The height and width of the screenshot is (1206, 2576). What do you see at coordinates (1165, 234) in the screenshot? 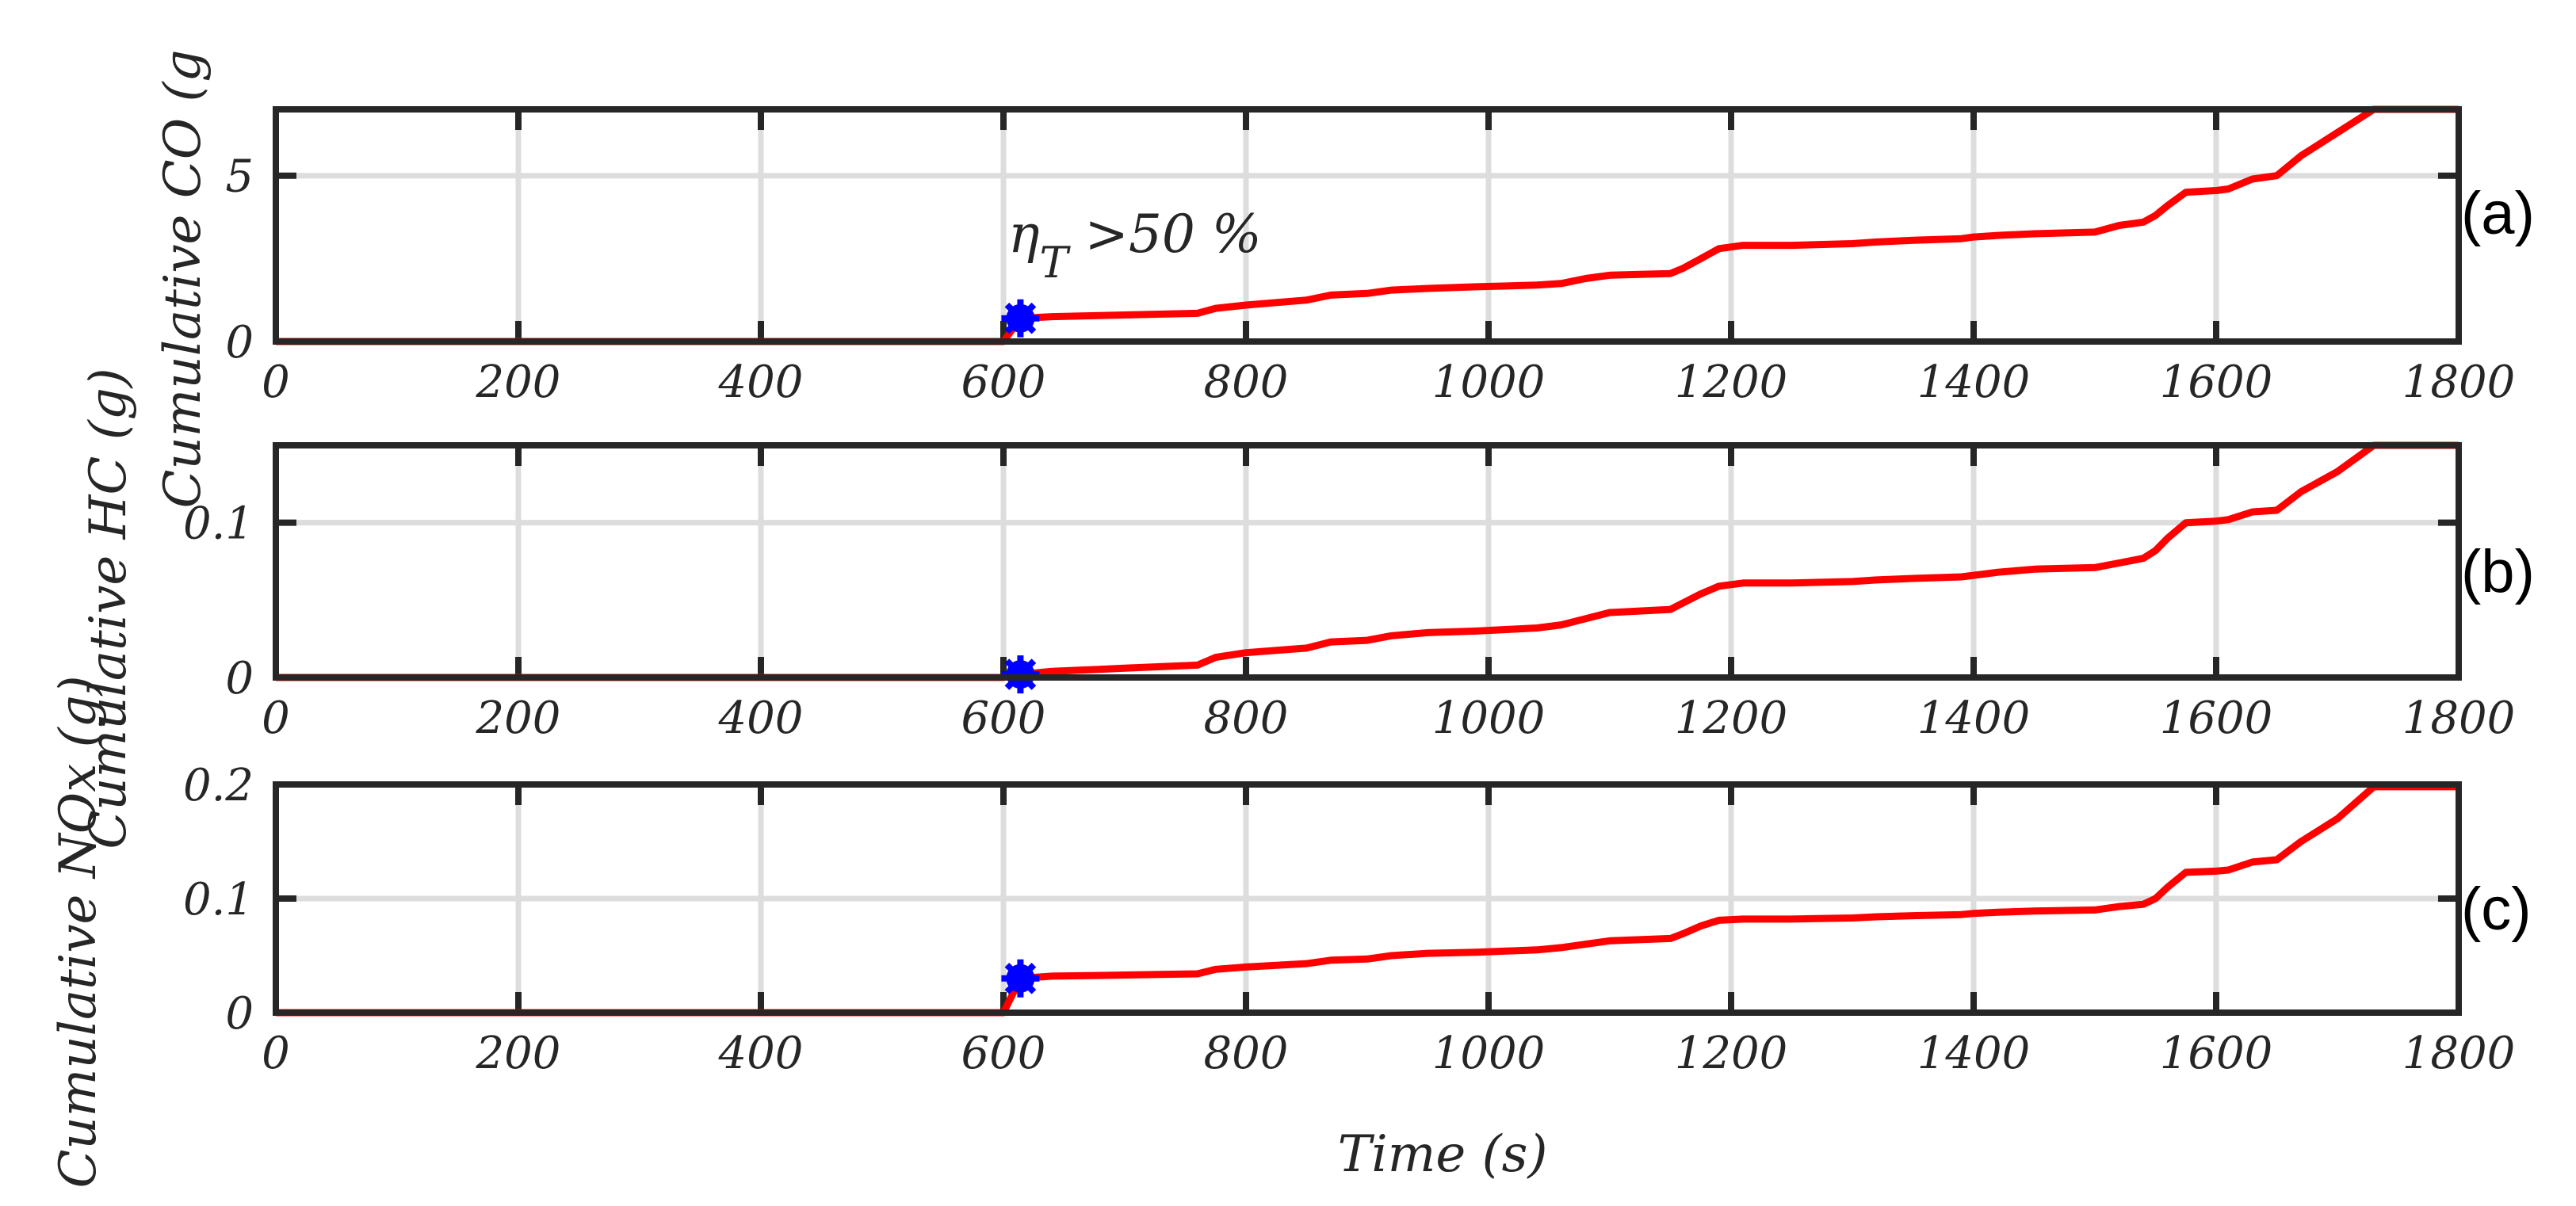
I see `annotation-text: >50 %` at bounding box center [1165, 234].